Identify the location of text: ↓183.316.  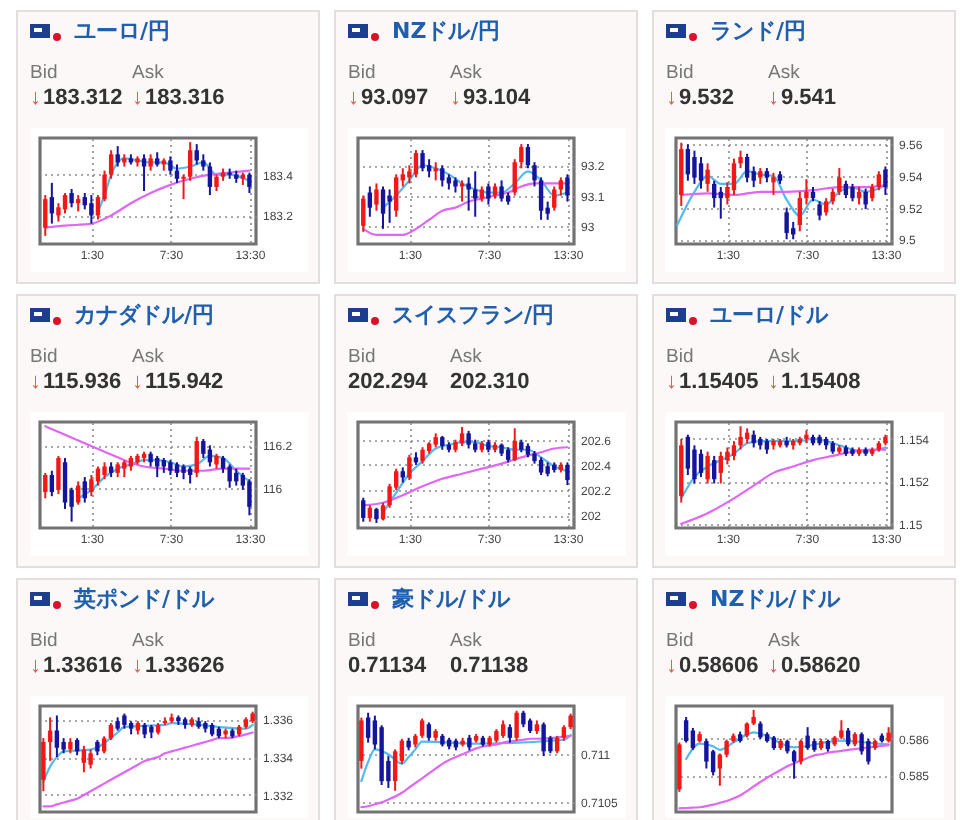
(178, 99).